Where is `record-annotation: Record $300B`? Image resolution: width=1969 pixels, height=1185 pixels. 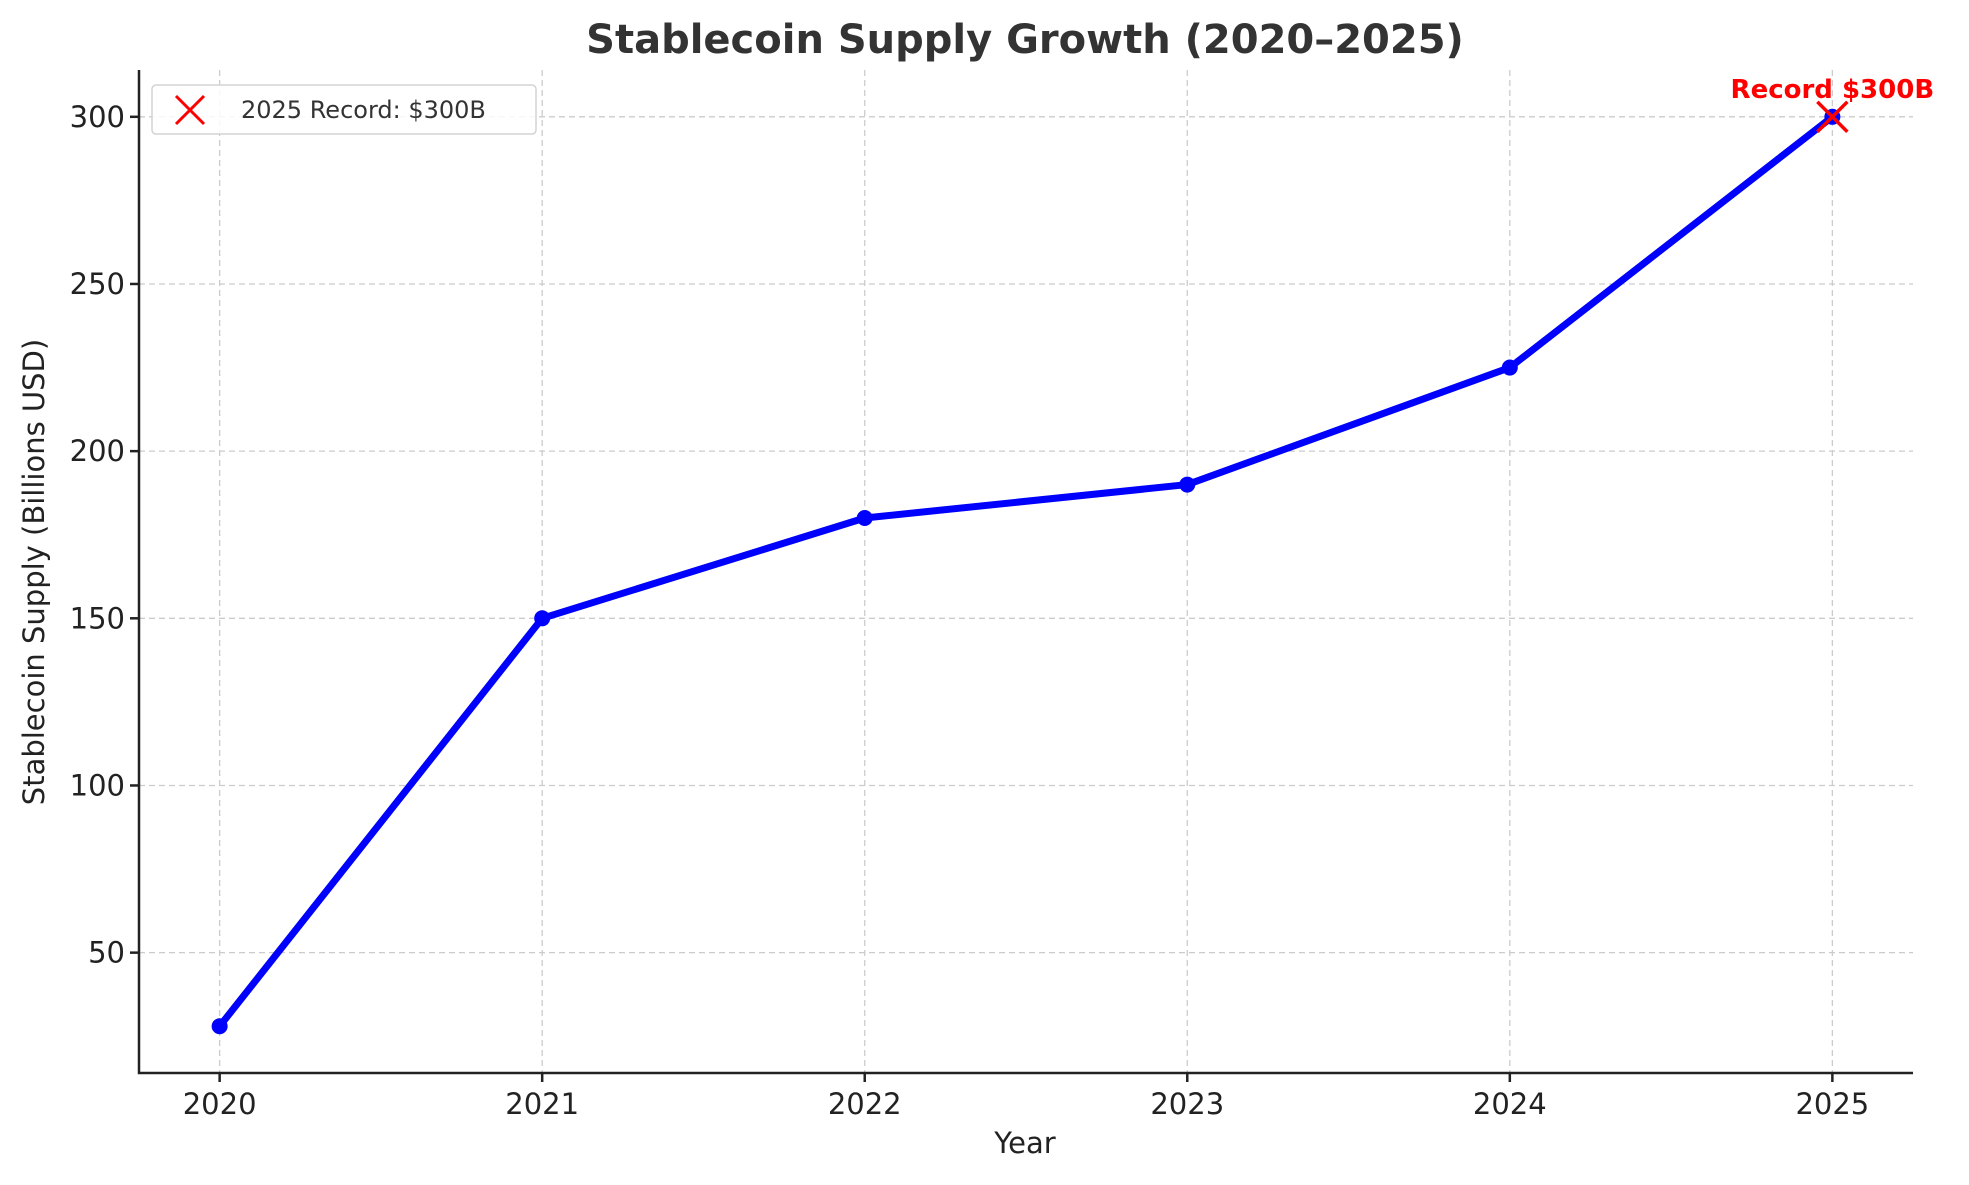 record-annotation: Record $300B is located at coordinates (1833, 90).